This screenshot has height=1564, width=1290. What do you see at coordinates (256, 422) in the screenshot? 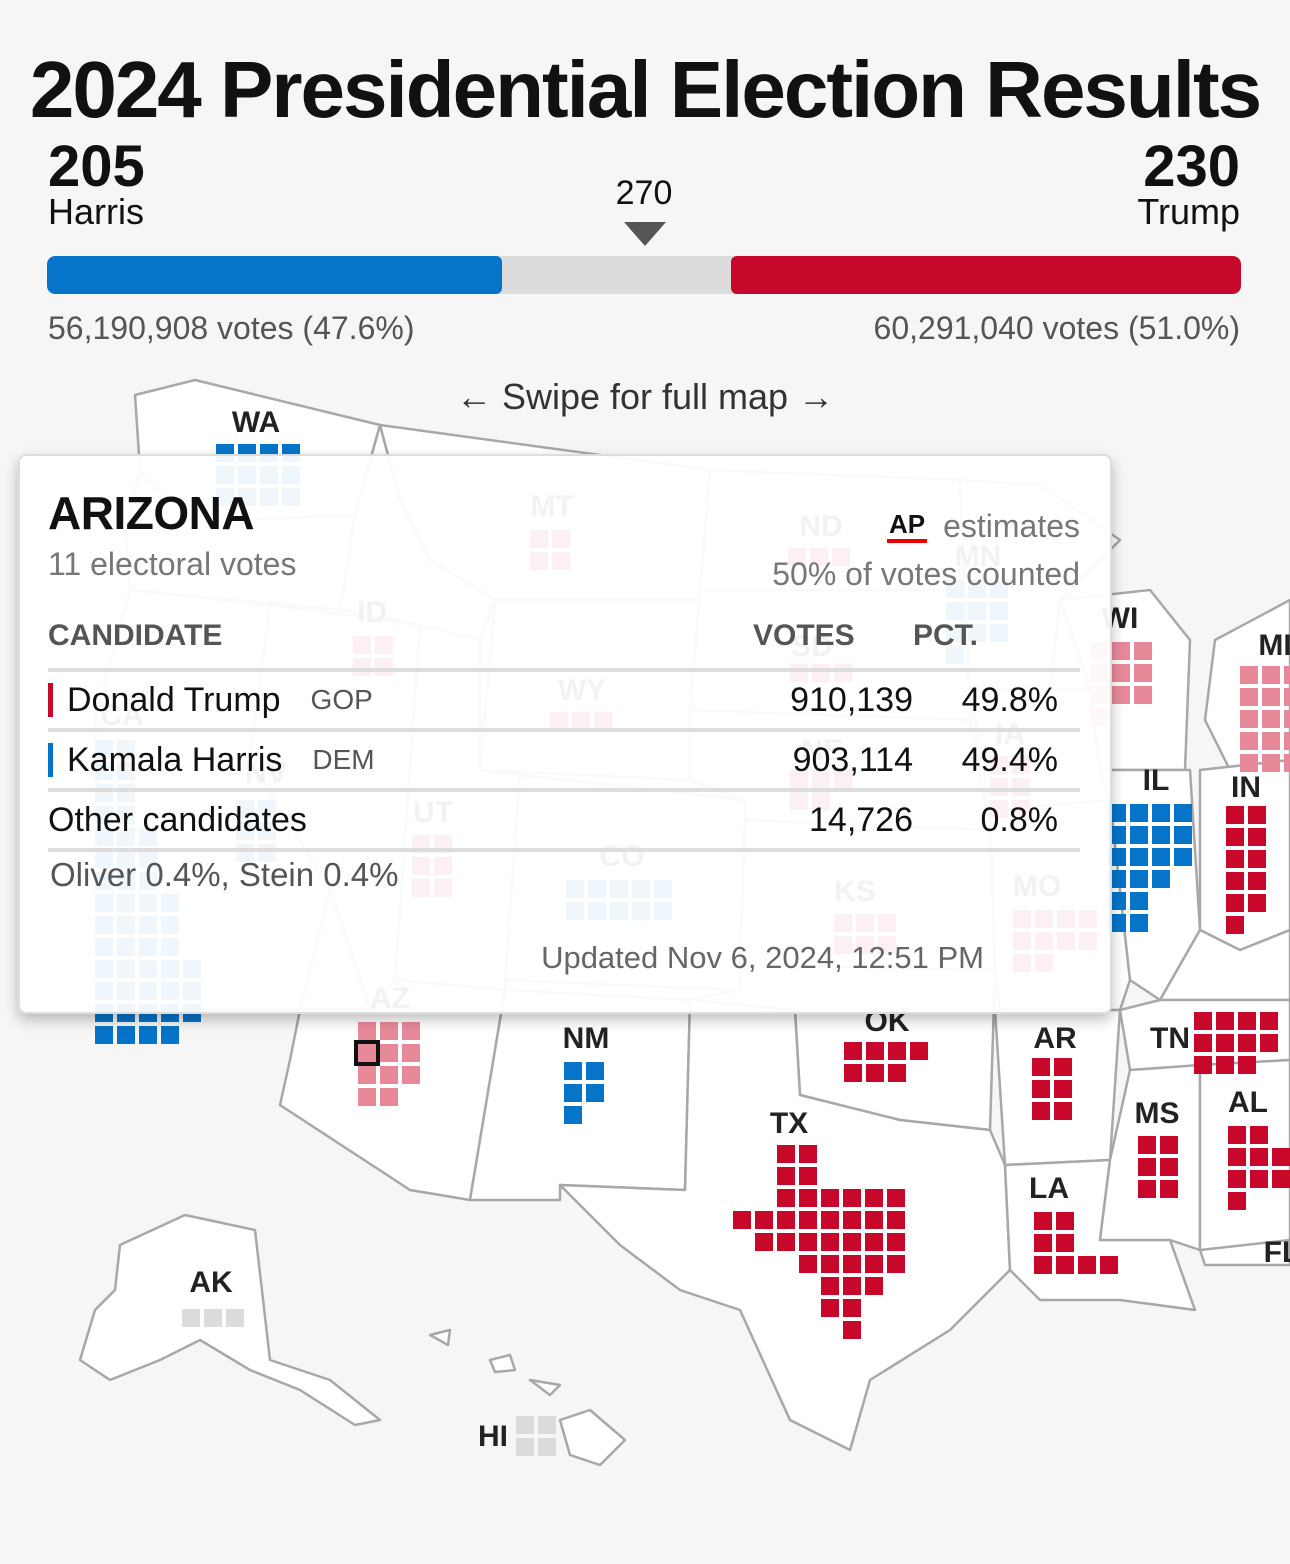
I see `state-label-wa: WA` at bounding box center [256, 422].